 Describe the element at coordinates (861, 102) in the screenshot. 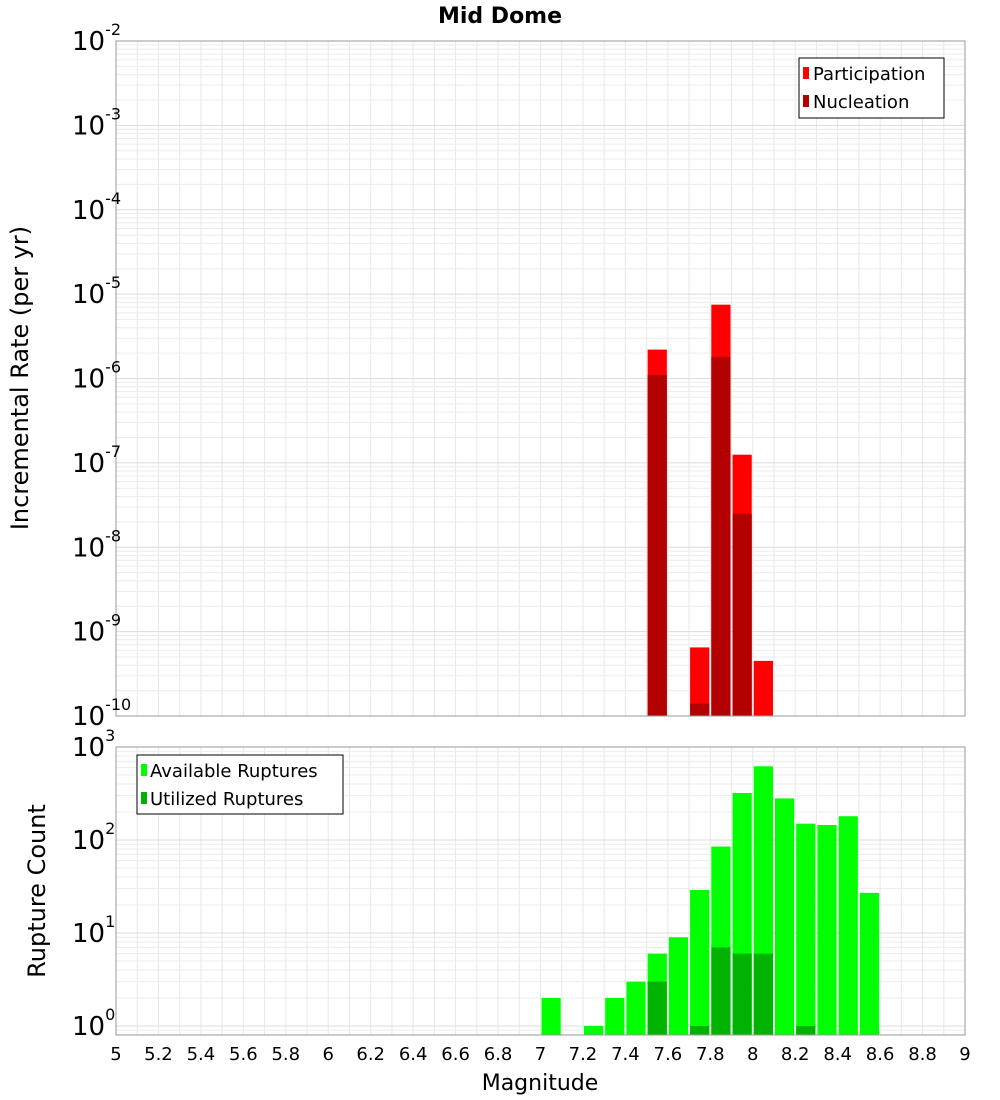

I see `legend-label-nucleation: Nucleation` at that location.